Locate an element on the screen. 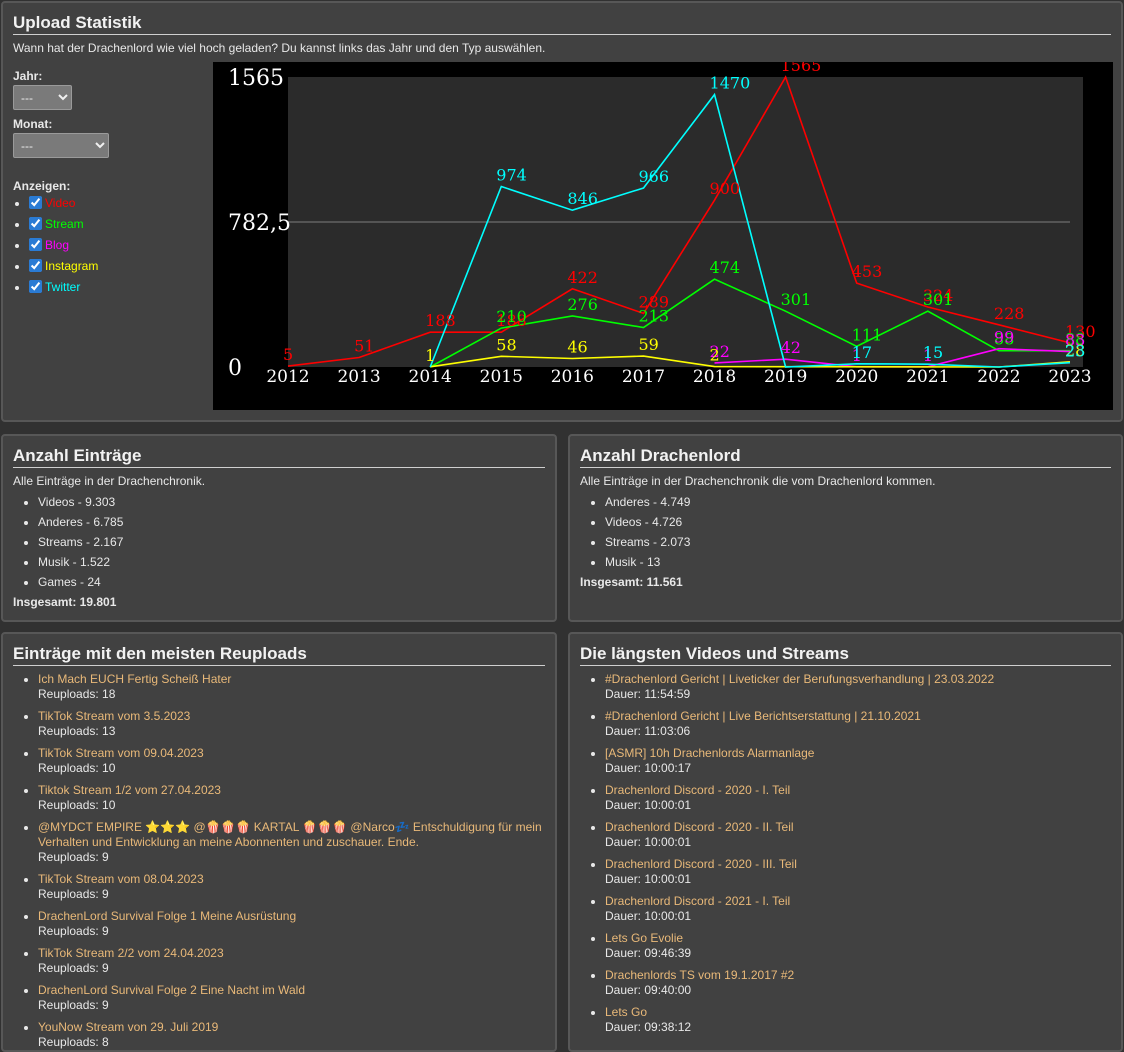  x-tick-label: 2014 is located at coordinates (430, 377).